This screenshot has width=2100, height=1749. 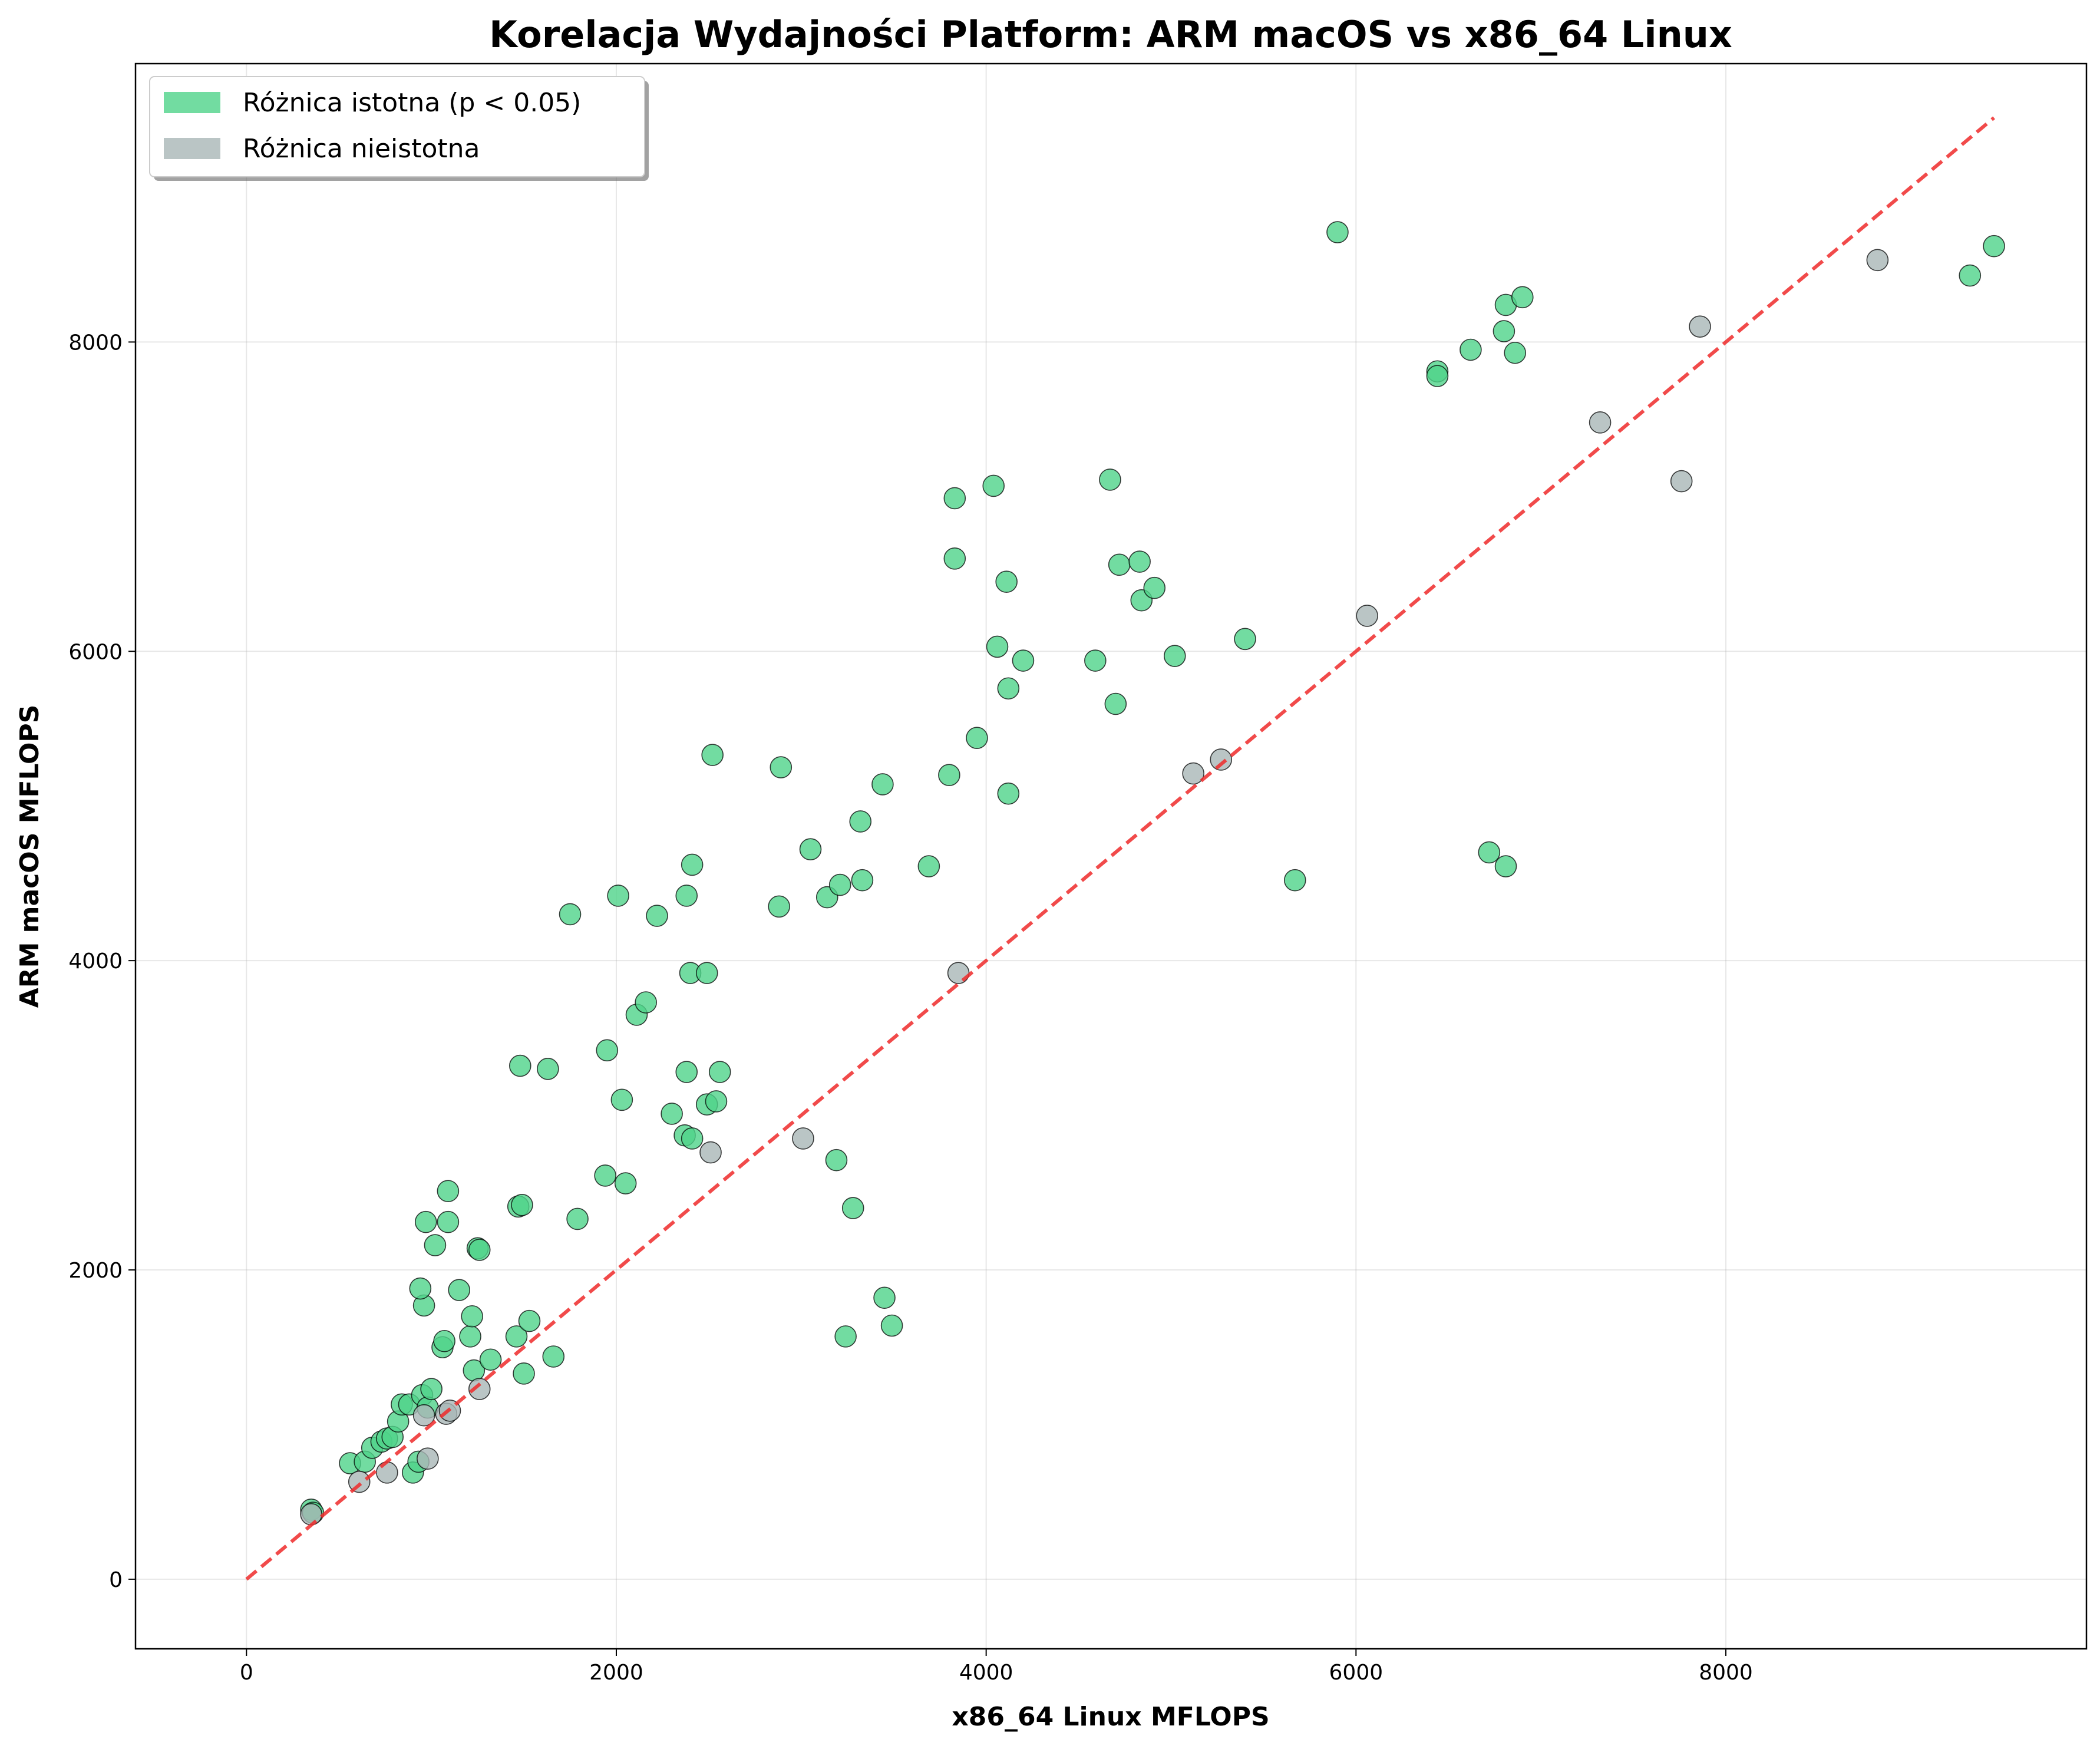 What do you see at coordinates (397, 127) in the screenshot?
I see `legend-box` at bounding box center [397, 127].